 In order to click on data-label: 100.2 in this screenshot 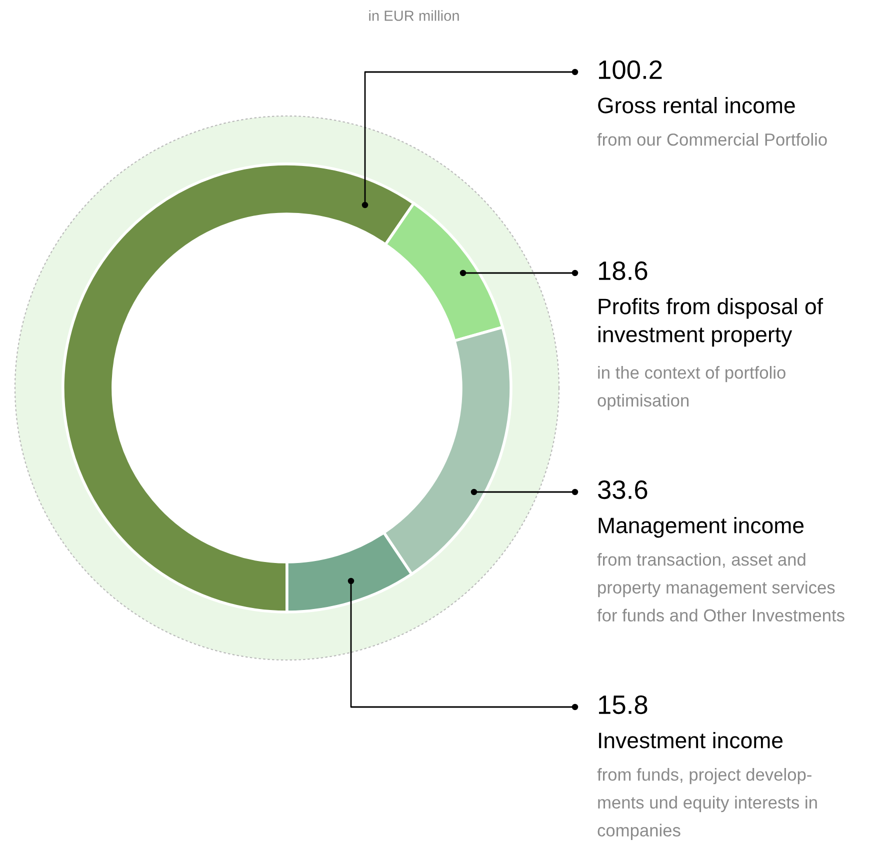, I will do `click(630, 70)`.